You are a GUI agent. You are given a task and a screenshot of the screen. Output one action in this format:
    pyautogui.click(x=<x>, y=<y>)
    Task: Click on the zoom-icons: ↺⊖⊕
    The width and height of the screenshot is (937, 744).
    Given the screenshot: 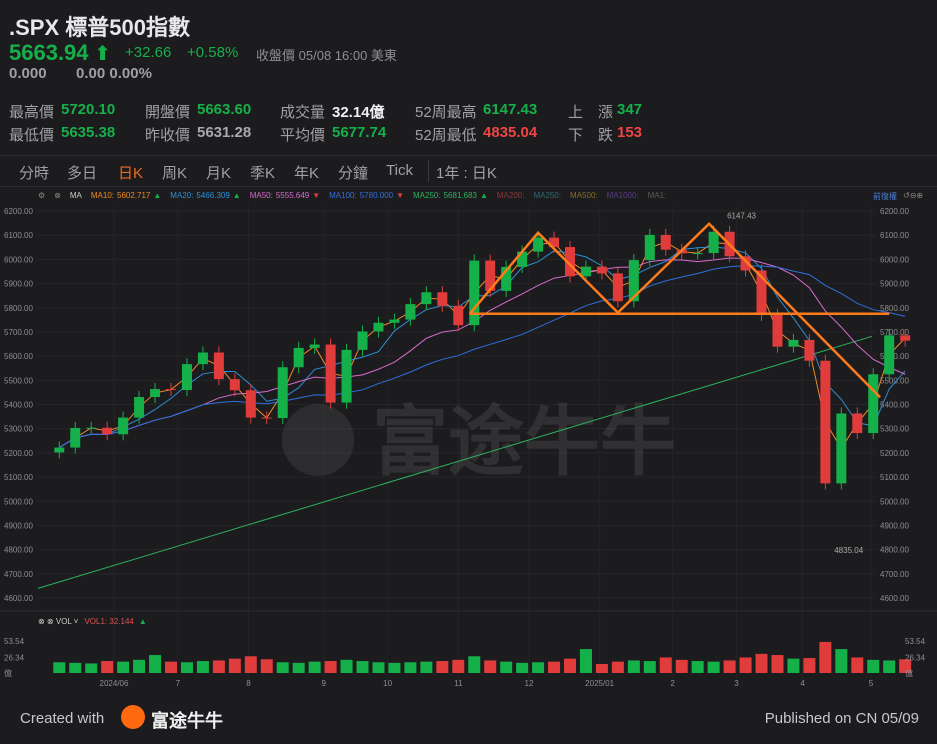 What is the action you would take?
    pyautogui.click(x=913, y=195)
    